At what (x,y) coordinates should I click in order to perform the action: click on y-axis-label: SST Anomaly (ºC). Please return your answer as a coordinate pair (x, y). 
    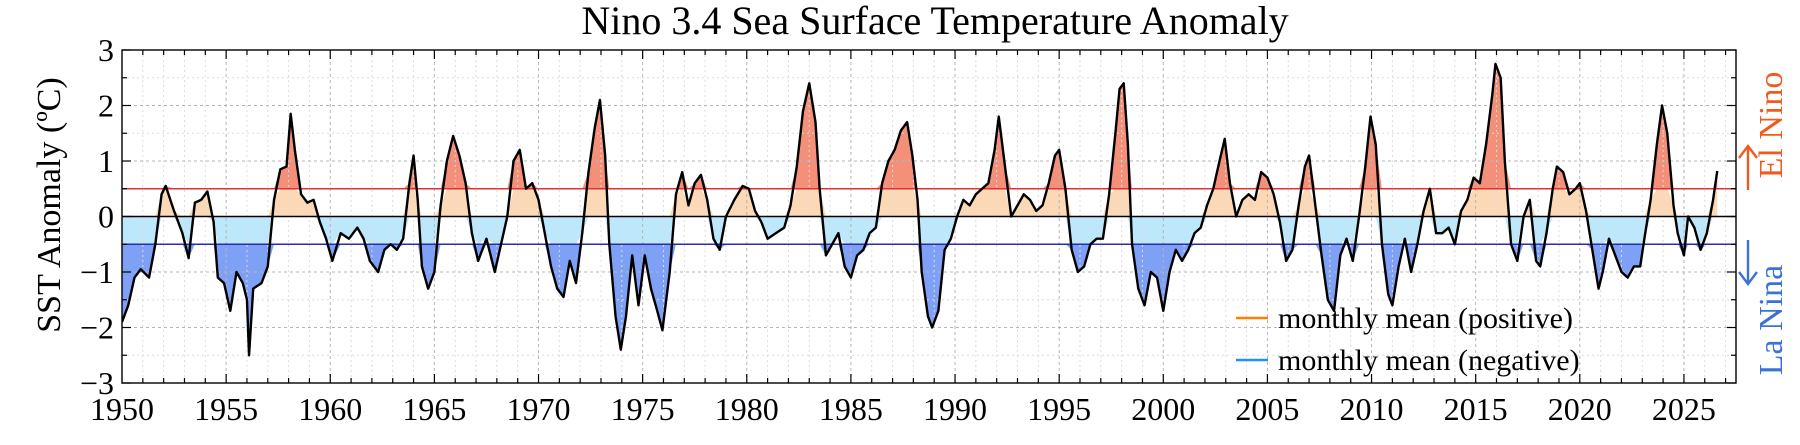
    Looking at the image, I should click on (49, 205).